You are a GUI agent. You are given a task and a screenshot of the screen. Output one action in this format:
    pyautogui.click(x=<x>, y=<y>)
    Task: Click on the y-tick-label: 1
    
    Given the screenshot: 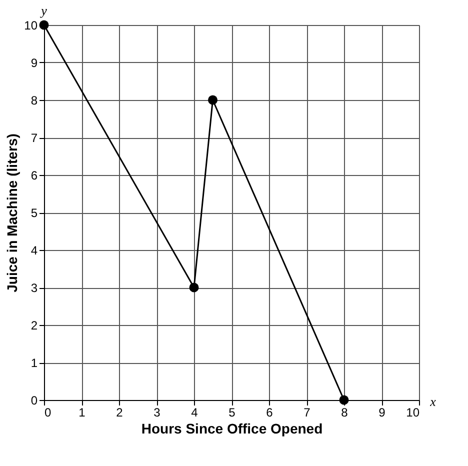 What is the action you would take?
    pyautogui.click(x=34, y=363)
    